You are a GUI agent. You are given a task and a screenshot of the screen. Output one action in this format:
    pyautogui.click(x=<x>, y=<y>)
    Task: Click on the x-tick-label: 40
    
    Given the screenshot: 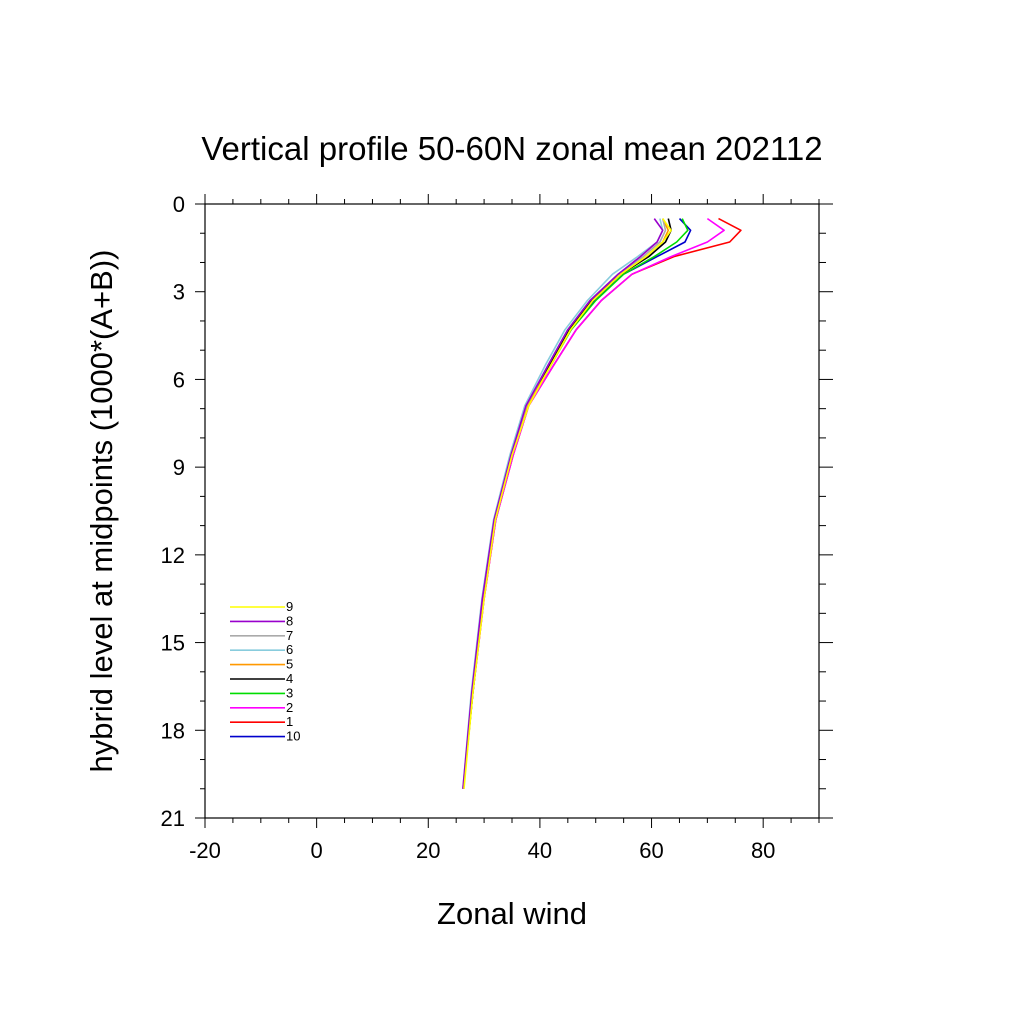 What is the action you would take?
    pyautogui.click(x=540, y=850)
    